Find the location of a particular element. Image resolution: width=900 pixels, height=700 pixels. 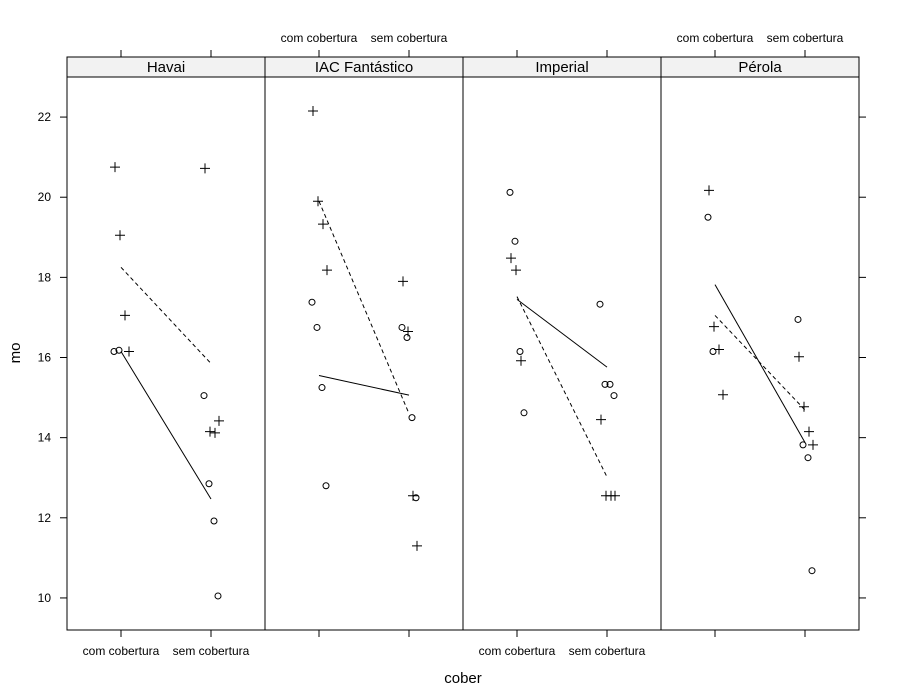

y-axis-title: mo is located at coordinates (15, 353).